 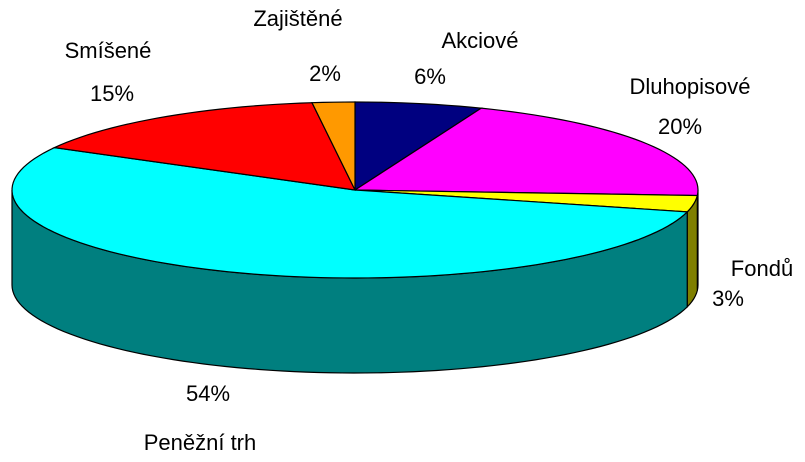 I want to click on value-label: 15%, so click(x=112, y=93).